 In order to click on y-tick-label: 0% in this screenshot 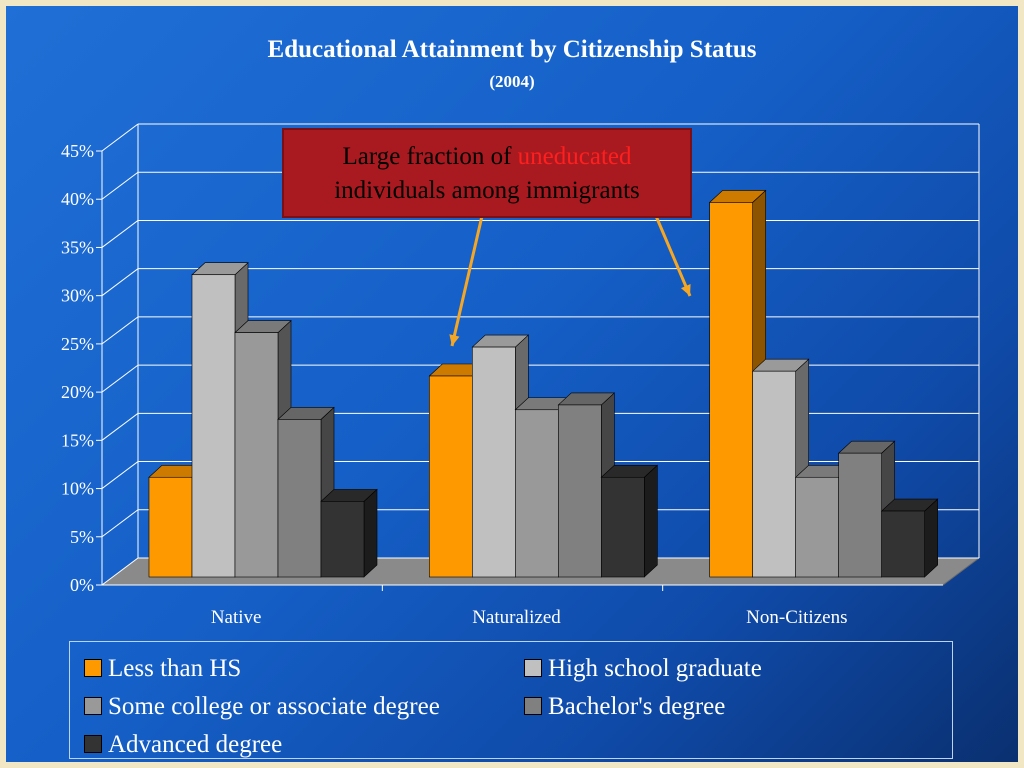, I will do `click(82, 585)`.